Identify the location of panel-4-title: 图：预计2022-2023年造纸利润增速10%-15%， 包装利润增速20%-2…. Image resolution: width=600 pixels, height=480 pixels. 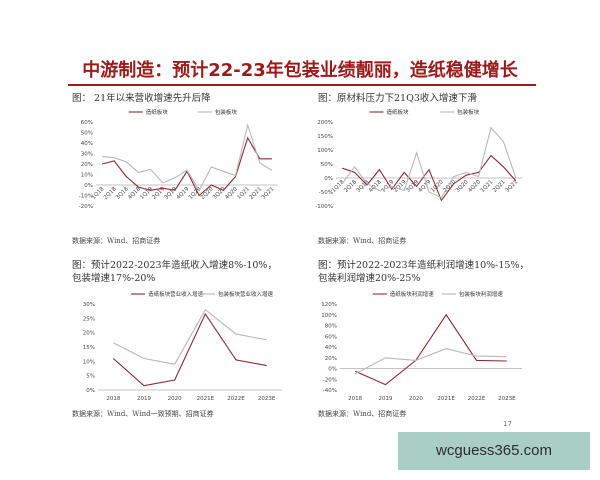
(424, 272).